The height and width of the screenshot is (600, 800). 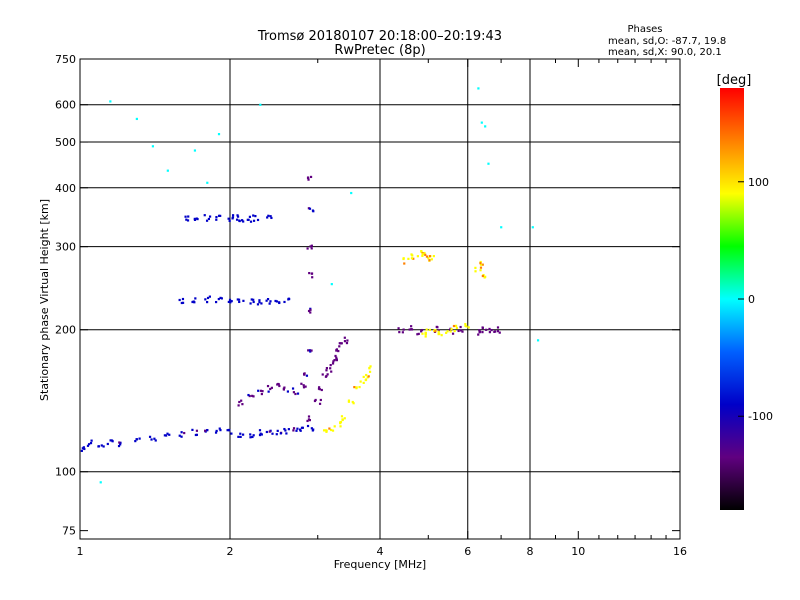 What do you see at coordinates (530, 551) in the screenshot?
I see `x-tick-label: 8` at bounding box center [530, 551].